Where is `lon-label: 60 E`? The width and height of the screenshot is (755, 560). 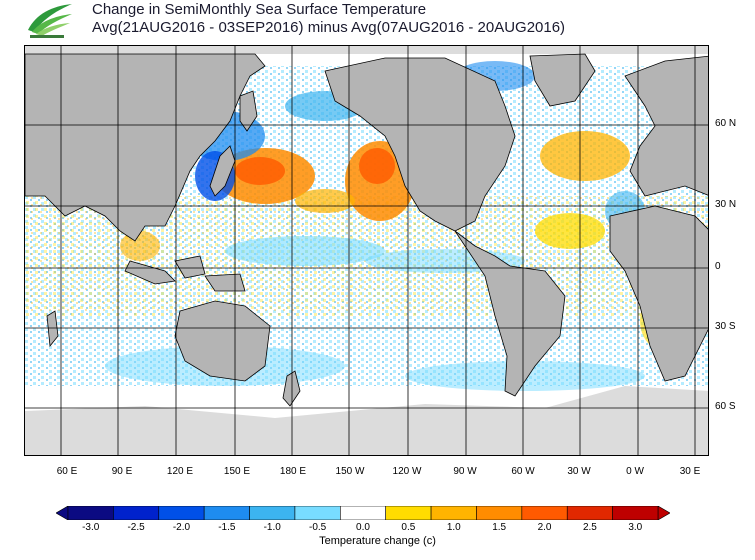 lon-label: 60 E is located at coordinates (67, 471).